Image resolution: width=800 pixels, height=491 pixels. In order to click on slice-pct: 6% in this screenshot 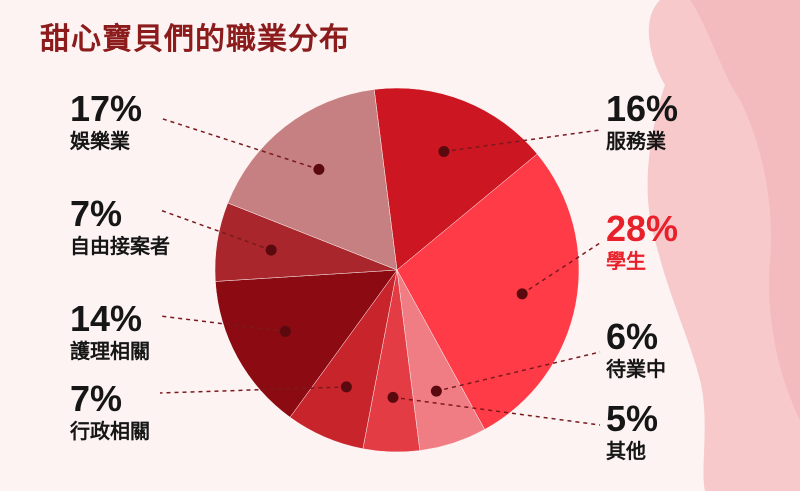, I will do `click(632, 336)`.